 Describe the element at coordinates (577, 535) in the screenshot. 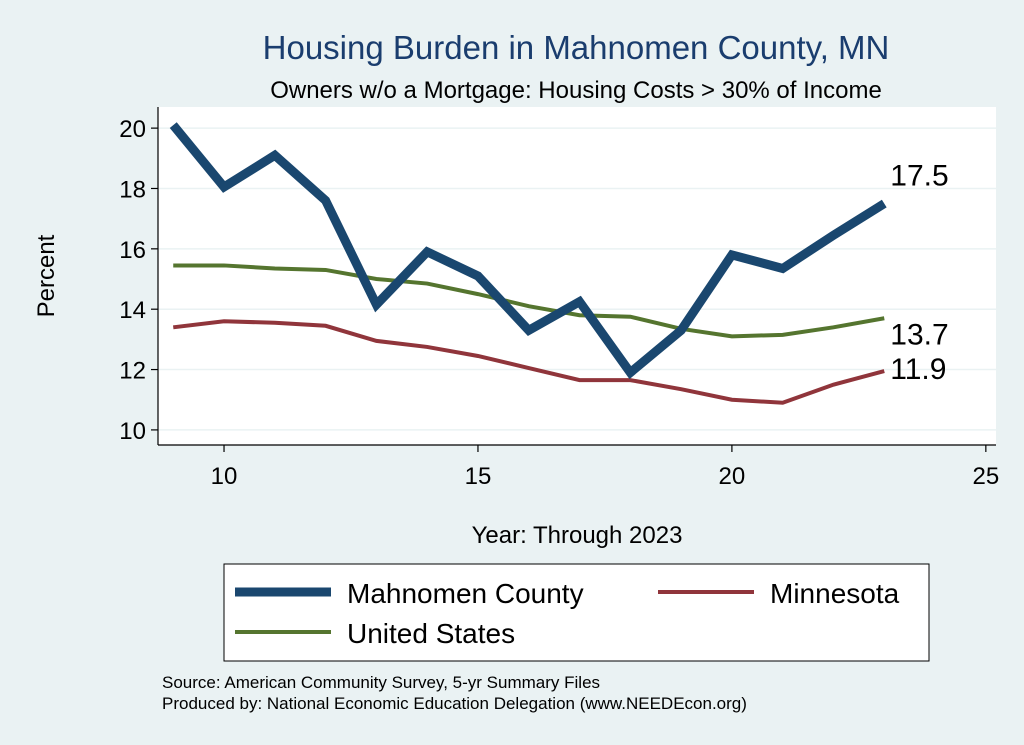

I see `x-axis-label: Year: Through 2023` at that location.